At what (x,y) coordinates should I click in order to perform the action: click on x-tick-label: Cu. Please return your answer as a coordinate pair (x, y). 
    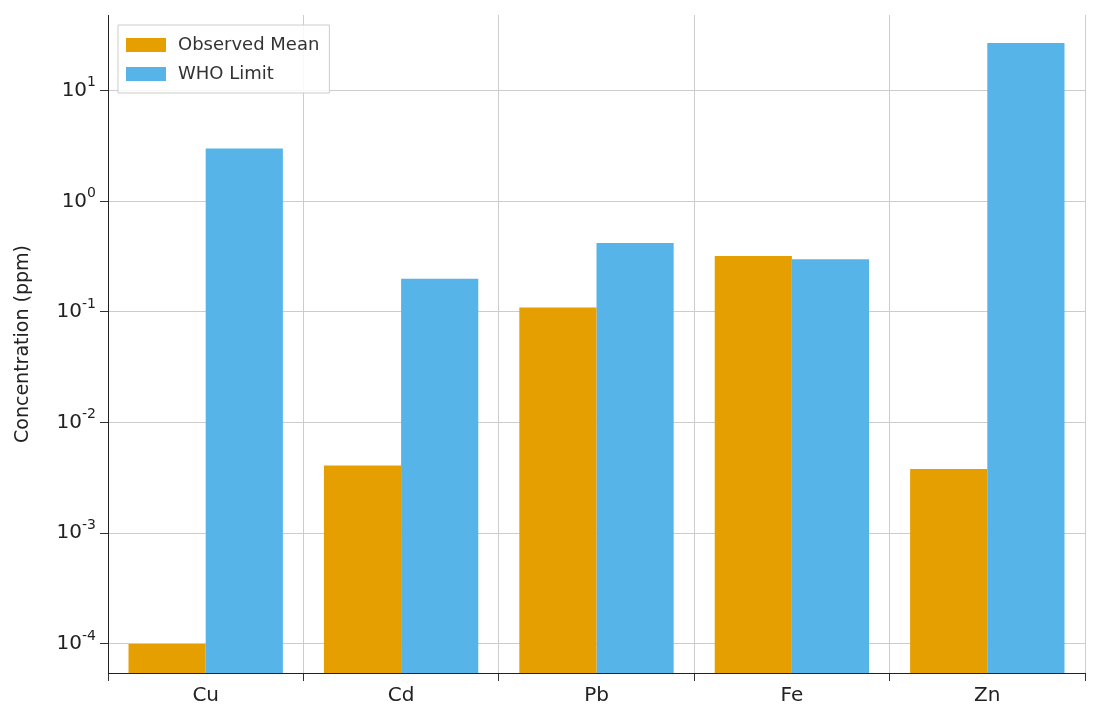
    Looking at the image, I should click on (206, 694).